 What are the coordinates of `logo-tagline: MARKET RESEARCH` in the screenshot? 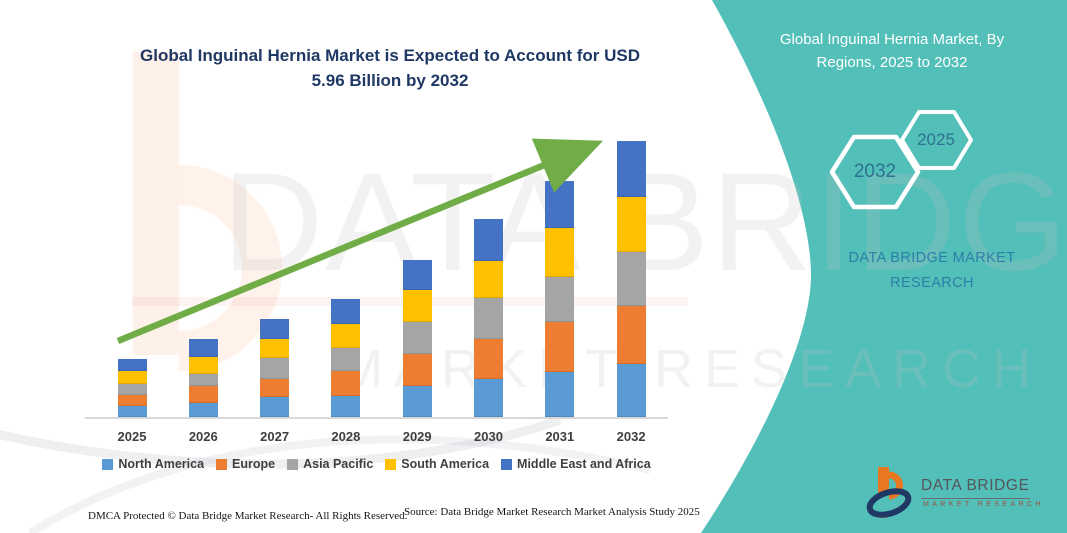 It's located at (983, 504).